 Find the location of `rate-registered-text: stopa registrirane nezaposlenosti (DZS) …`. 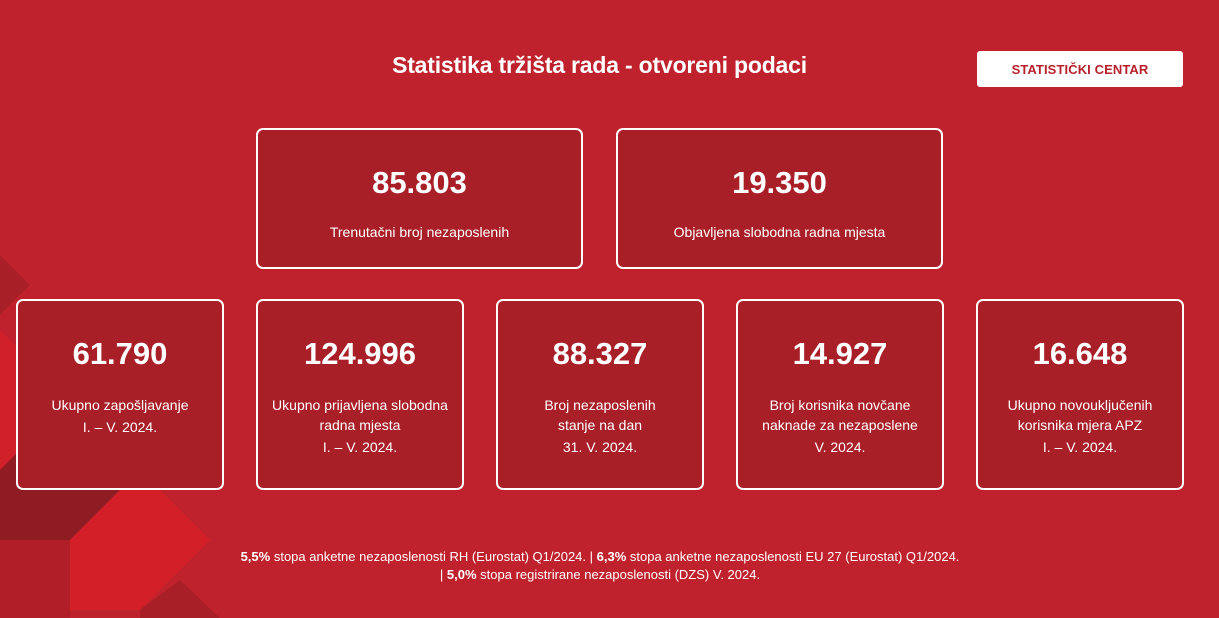

rate-registered-text: stopa registrirane nezaposlenosti (DZS) … is located at coordinates (618, 574).